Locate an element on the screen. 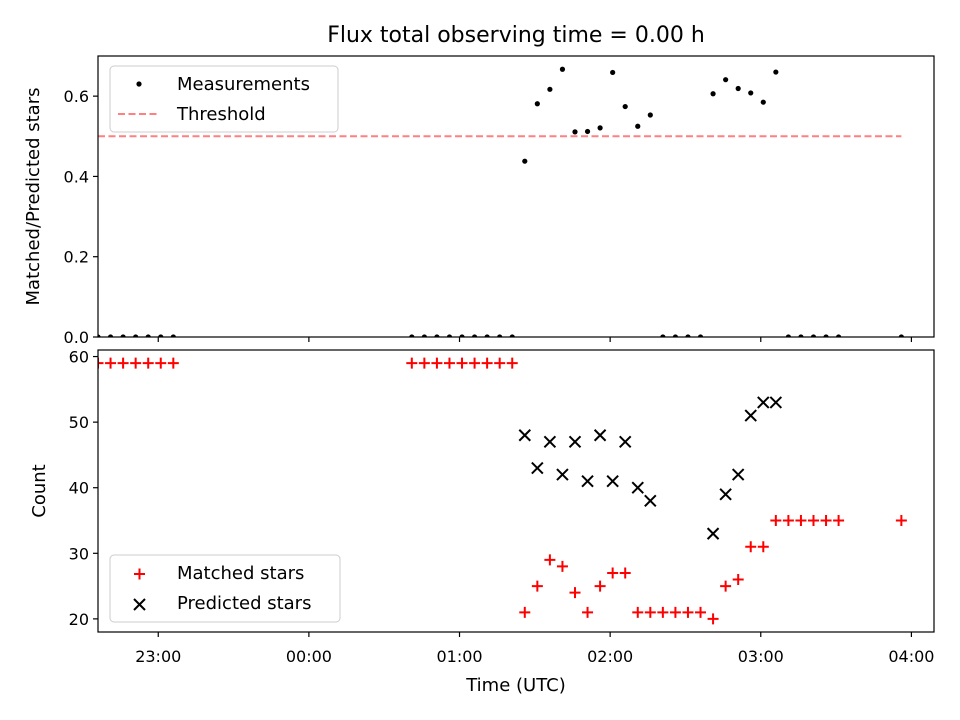 This screenshot has width=960, height=720. legend-measurement-marker is located at coordinates (139, 84).